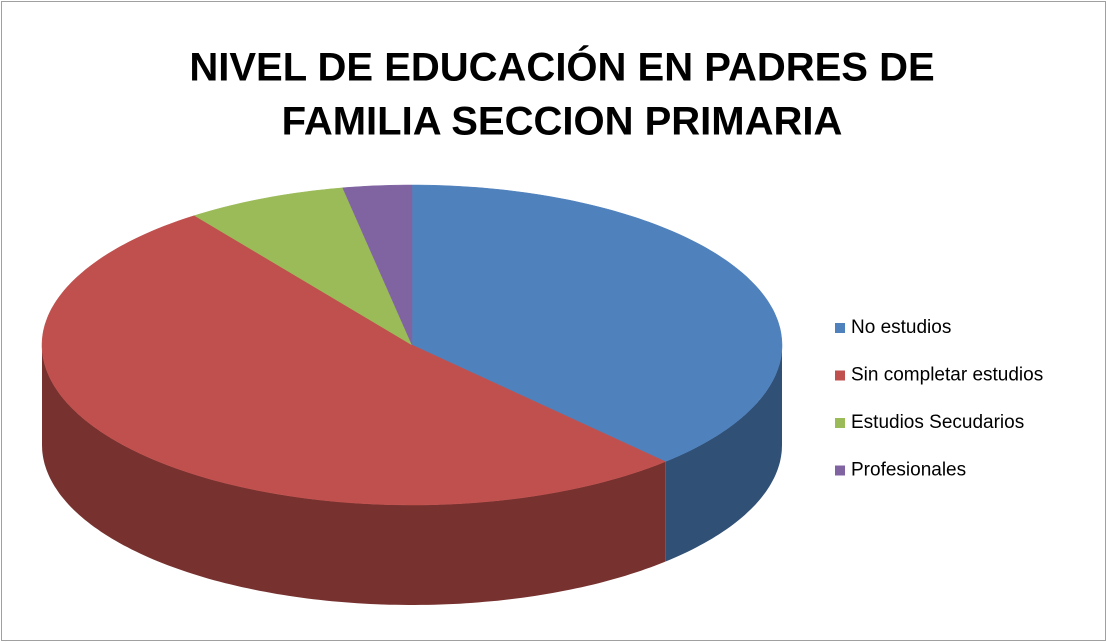 This screenshot has width=1107, height=642. What do you see at coordinates (901, 327) in the screenshot?
I see `legend-label: No estudios` at bounding box center [901, 327].